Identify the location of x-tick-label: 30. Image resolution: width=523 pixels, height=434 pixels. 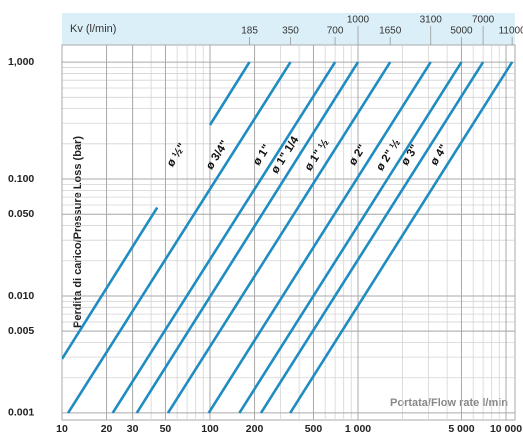
(133, 428).